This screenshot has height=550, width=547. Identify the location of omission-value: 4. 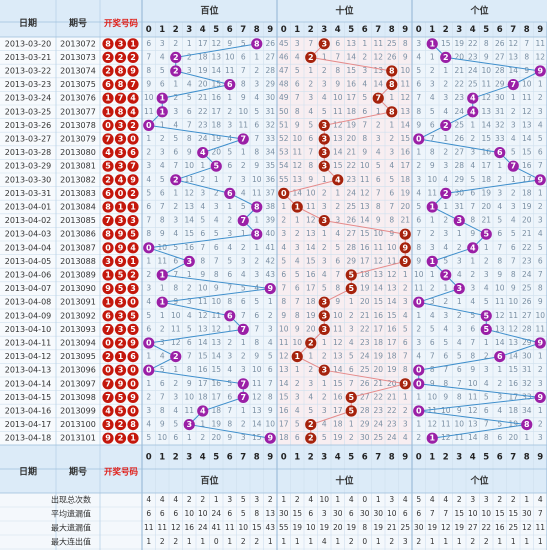
(229, 369).